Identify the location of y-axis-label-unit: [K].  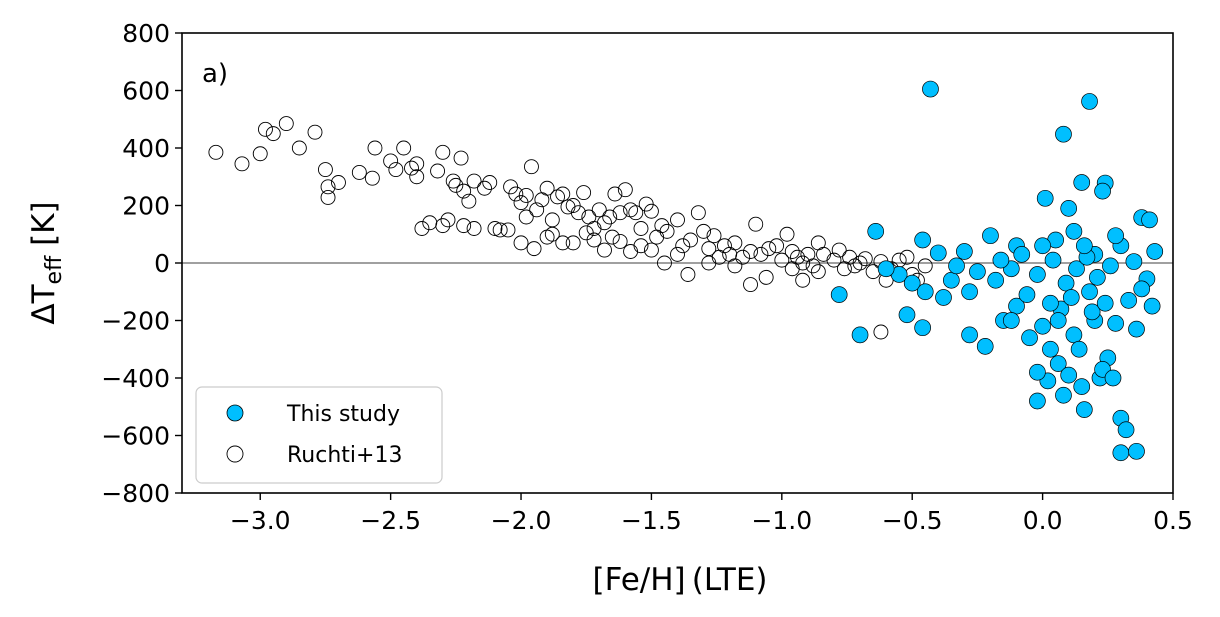
(44, 228).